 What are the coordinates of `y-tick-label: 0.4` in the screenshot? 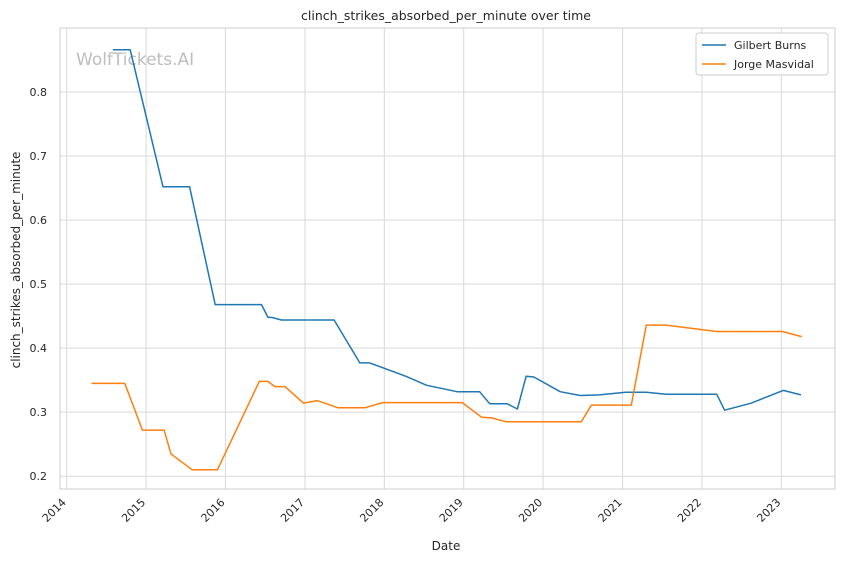 It's located at (39, 348).